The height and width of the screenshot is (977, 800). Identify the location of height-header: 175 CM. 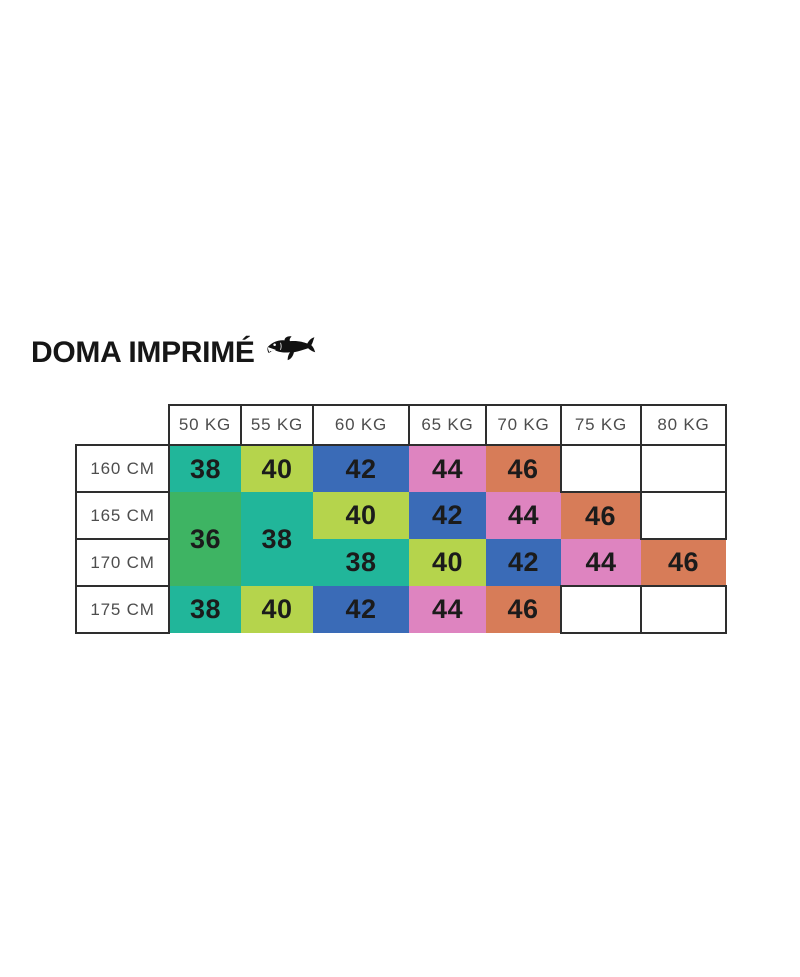
(122, 609).